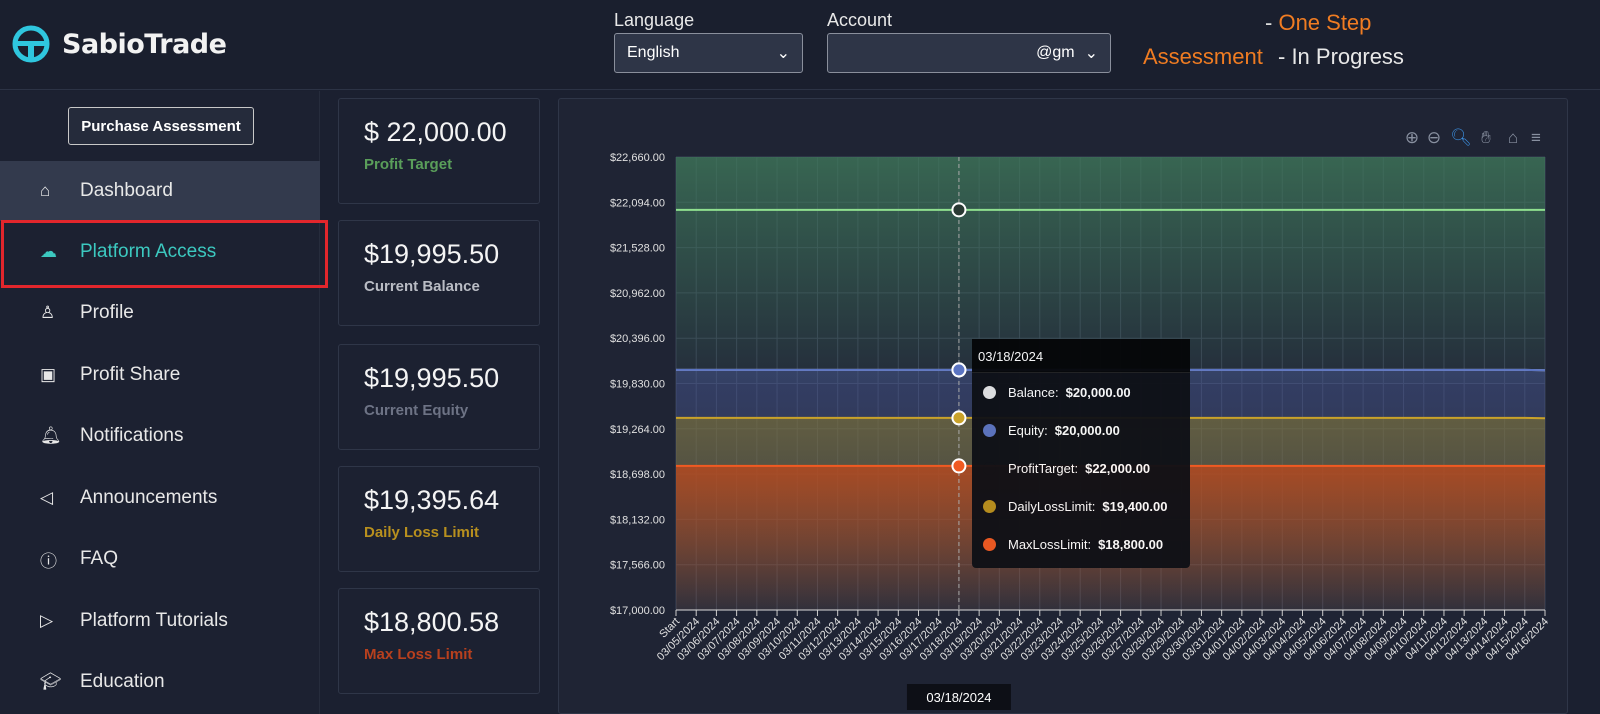 Image resolution: width=1600 pixels, height=714 pixels. I want to click on zoom-in-icon: ⊕, so click(1412, 137).